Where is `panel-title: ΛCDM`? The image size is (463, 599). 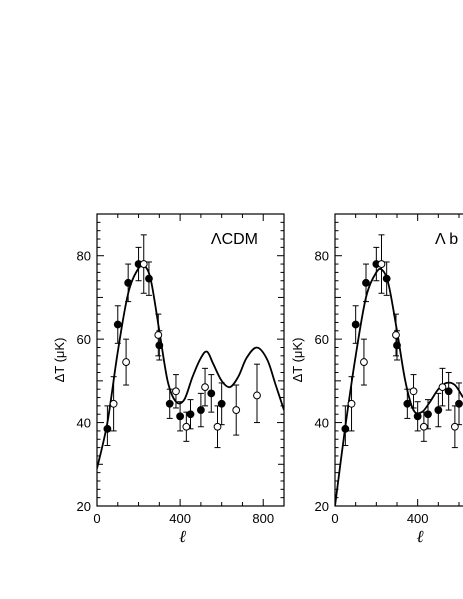
panel-title: ΛCDM is located at coordinates (234, 239).